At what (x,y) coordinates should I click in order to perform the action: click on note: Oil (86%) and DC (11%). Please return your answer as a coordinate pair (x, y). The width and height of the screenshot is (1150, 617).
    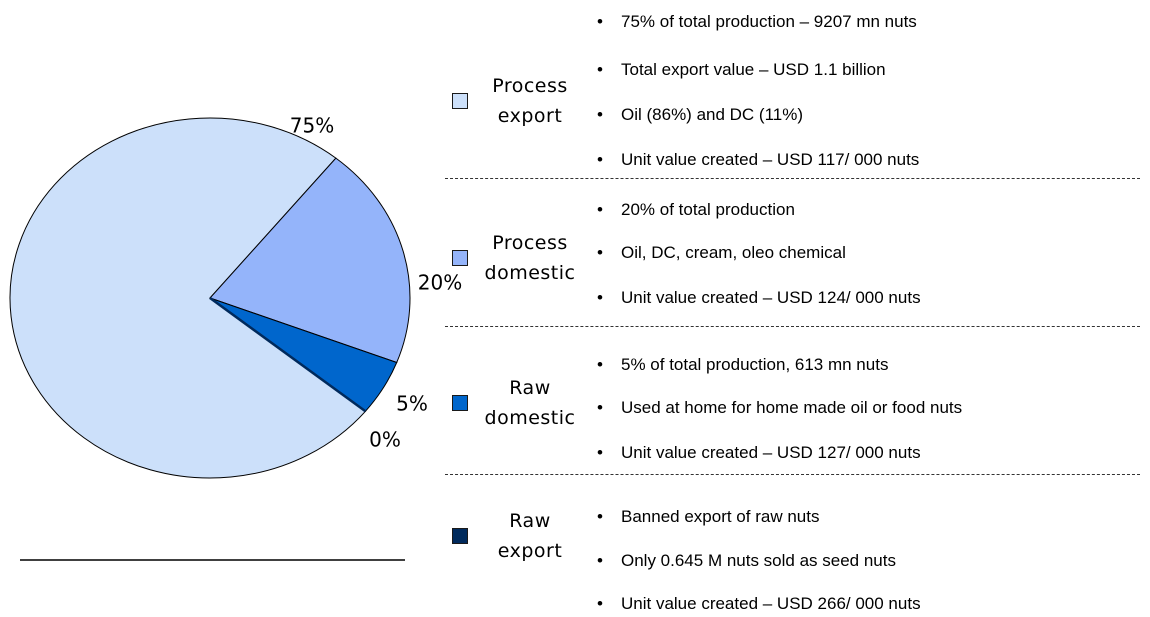
    Looking at the image, I should click on (700, 115).